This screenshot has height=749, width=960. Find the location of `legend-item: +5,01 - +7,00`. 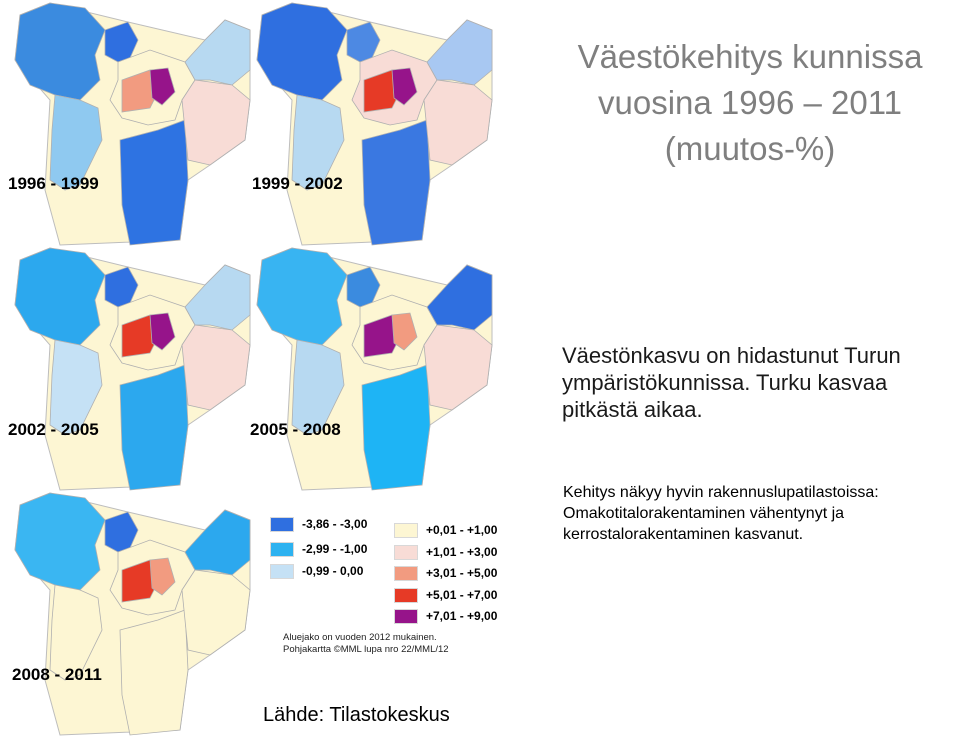

legend-item: +5,01 - +7,00 is located at coordinates (445, 595).